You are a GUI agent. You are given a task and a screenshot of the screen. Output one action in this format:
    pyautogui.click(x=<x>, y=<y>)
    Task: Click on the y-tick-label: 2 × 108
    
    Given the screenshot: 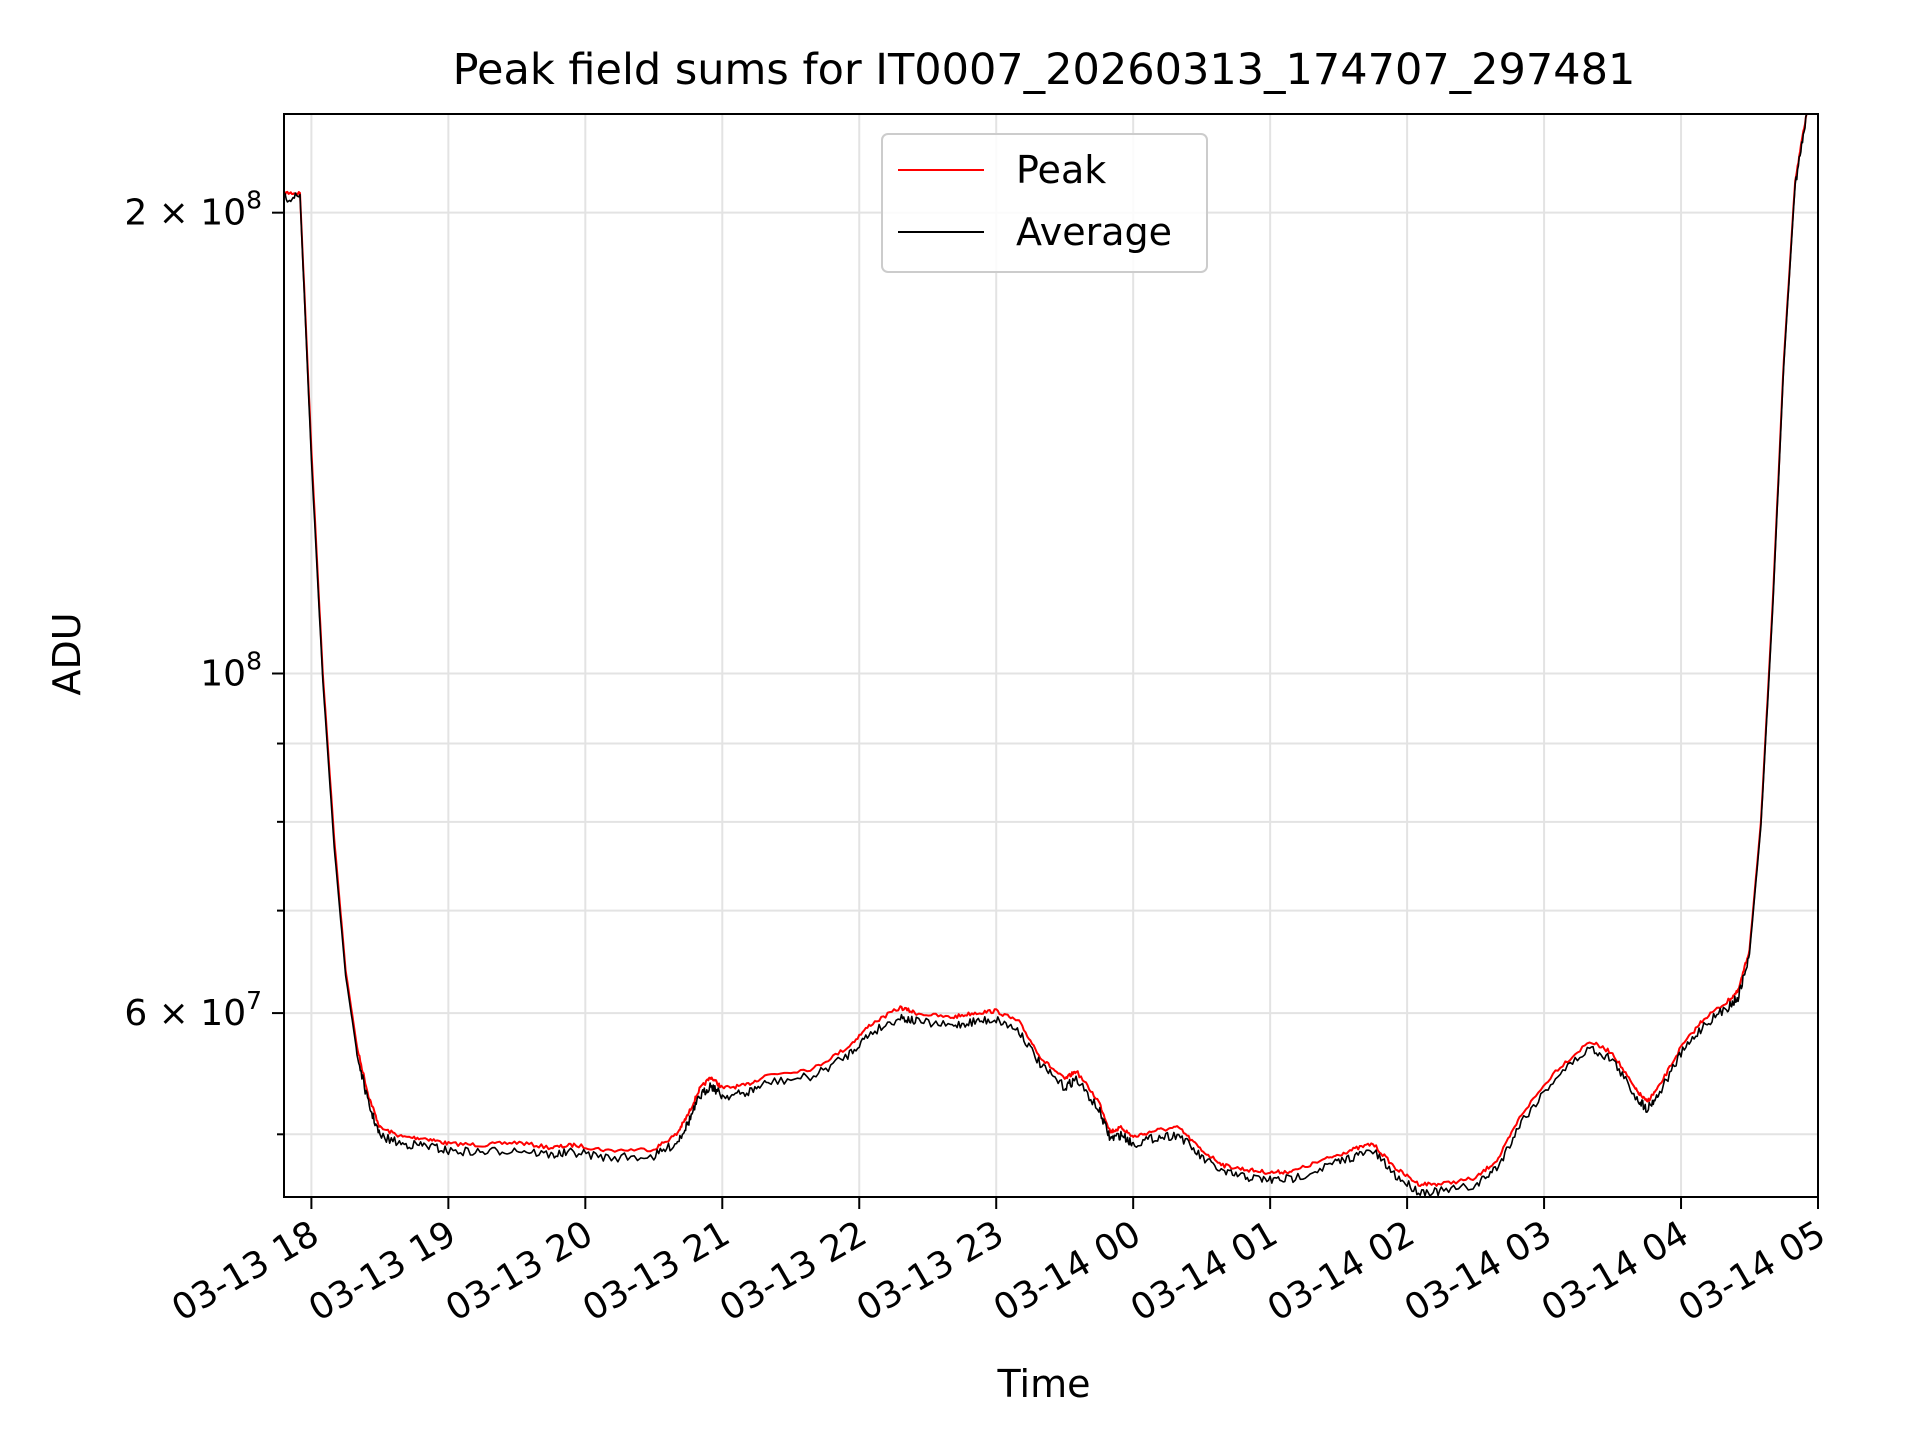 What is the action you would take?
    pyautogui.click(x=193, y=210)
    